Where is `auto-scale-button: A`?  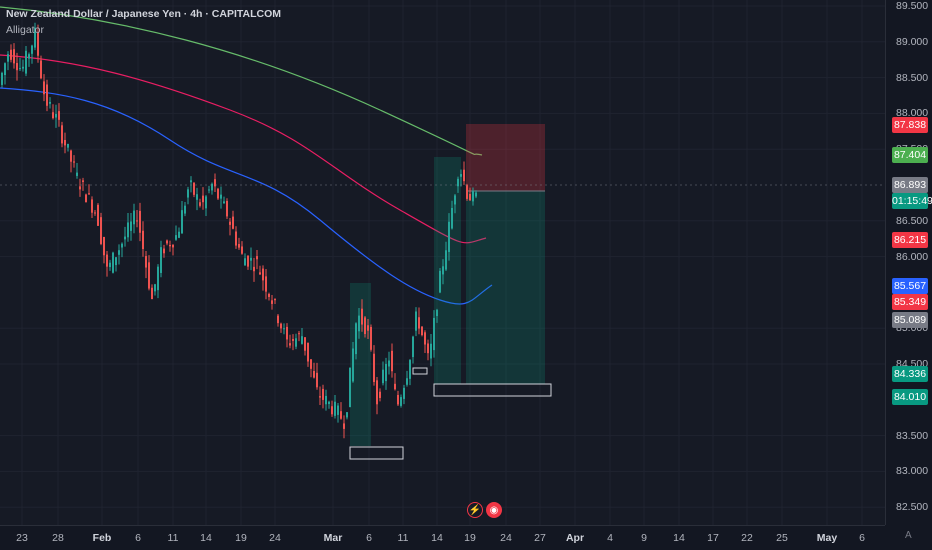 auto-scale-button: A is located at coordinates (908, 535).